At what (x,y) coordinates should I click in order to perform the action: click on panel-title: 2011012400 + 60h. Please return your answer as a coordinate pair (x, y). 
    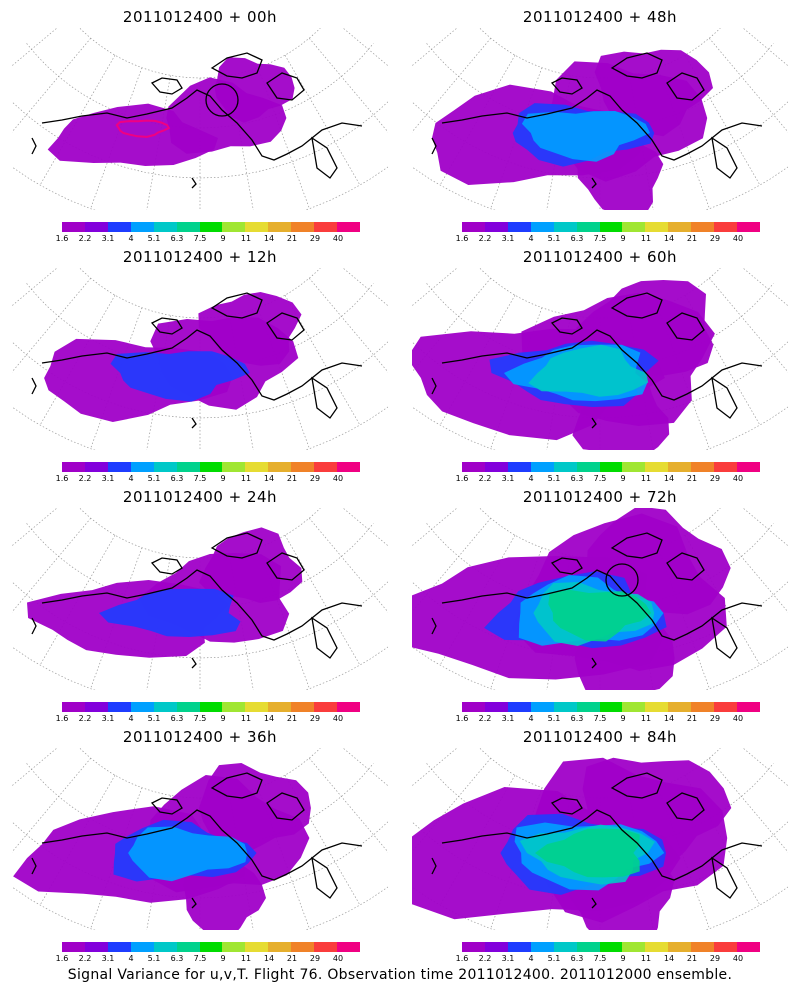
    Looking at the image, I should click on (600, 257).